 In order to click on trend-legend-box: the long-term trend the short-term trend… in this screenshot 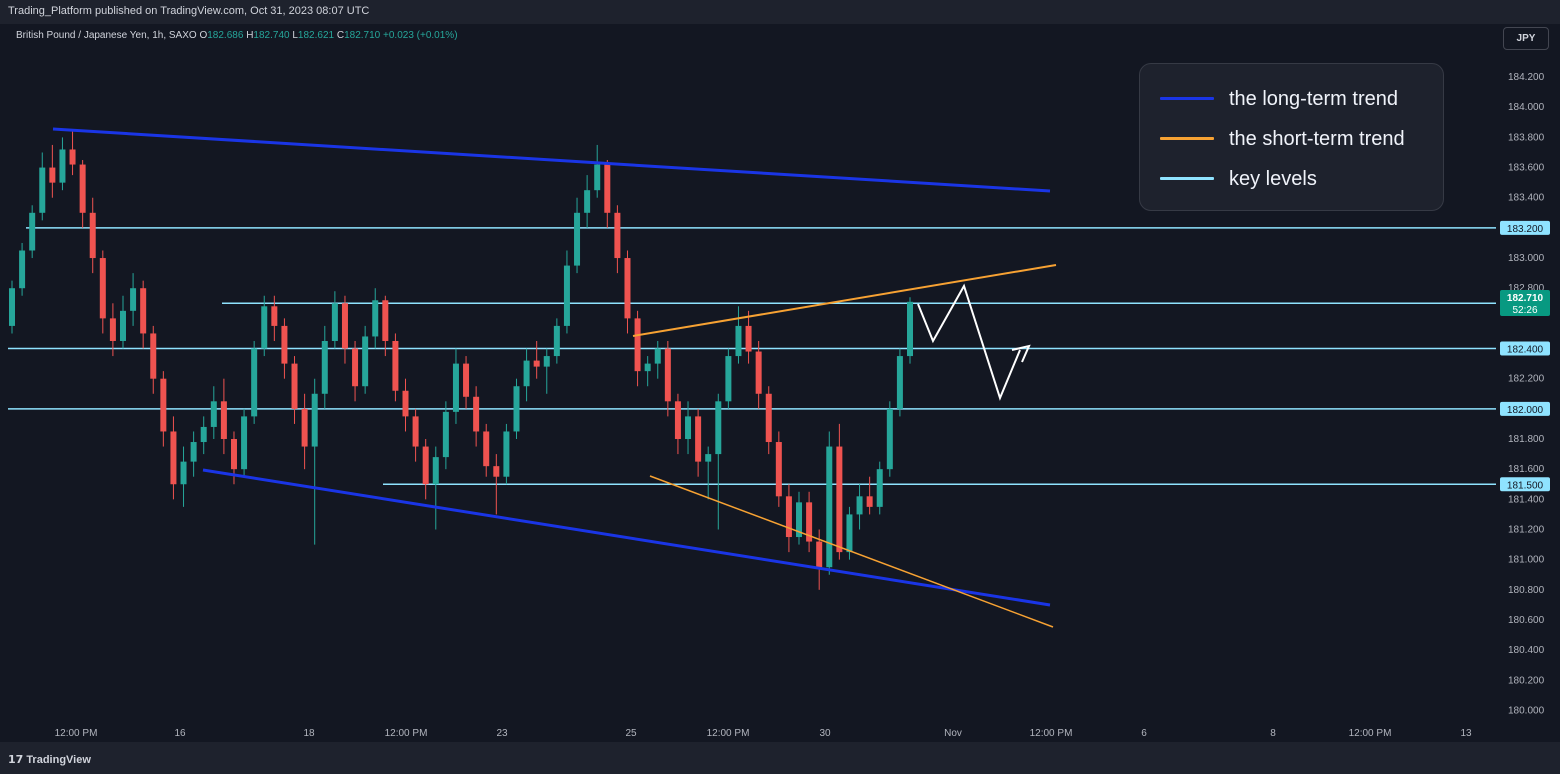, I will do `click(1291, 137)`.